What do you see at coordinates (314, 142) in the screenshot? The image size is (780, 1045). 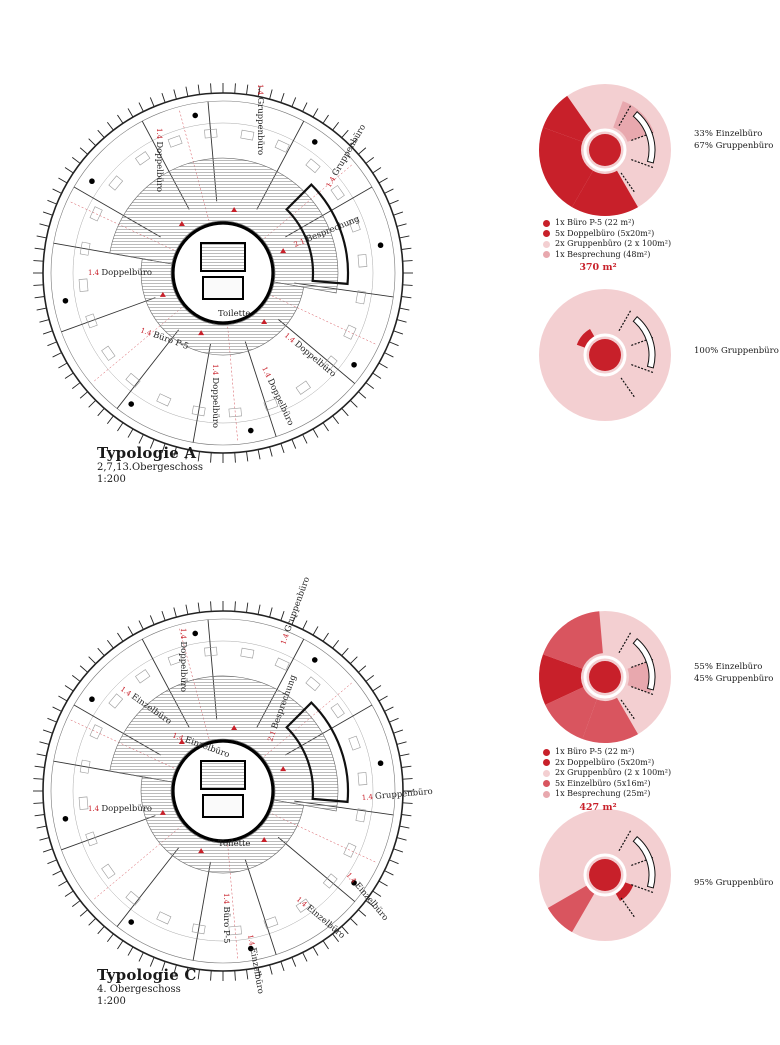 I see `column` at bounding box center [314, 142].